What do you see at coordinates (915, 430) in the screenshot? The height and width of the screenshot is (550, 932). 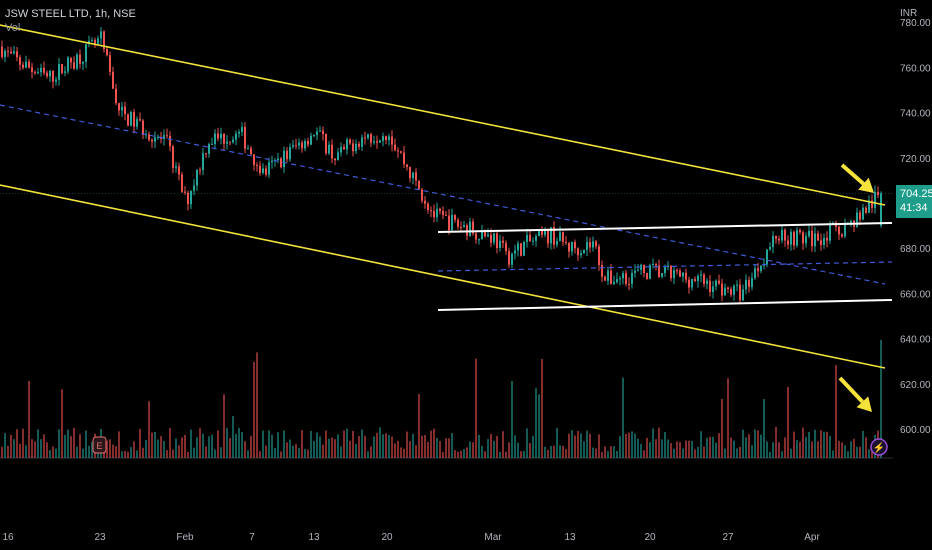 I see `y-tick-label: 600.00` at bounding box center [915, 430].